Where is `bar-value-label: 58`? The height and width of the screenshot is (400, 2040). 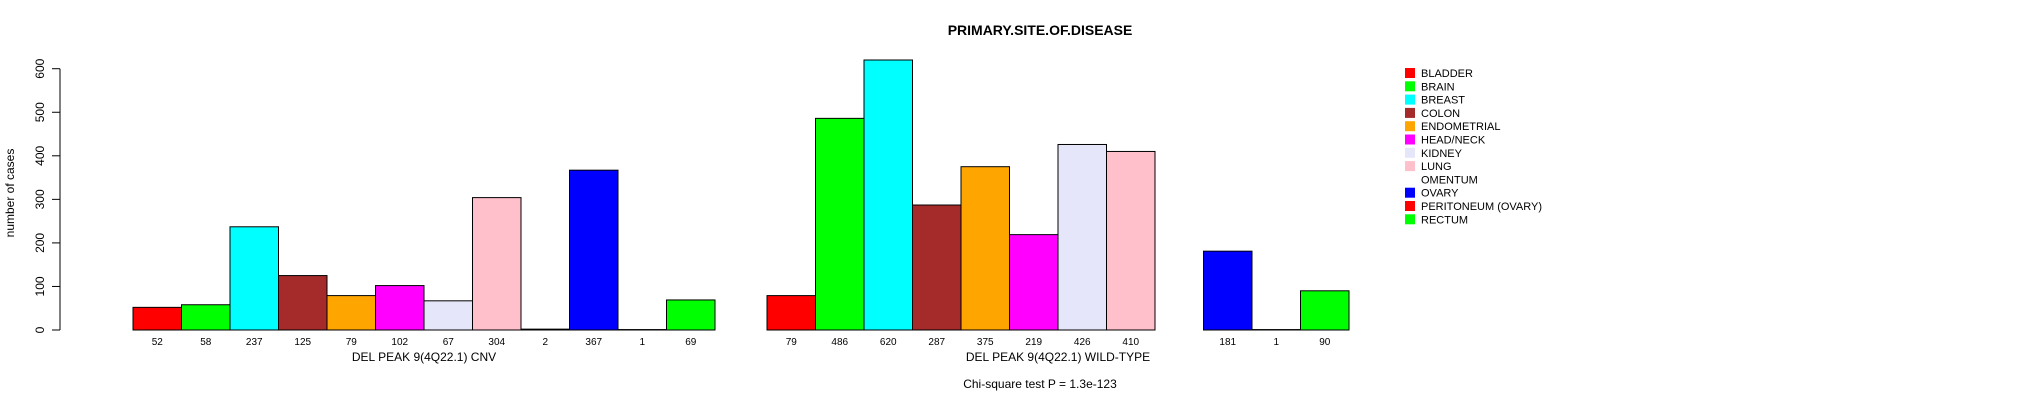 bar-value-label: 58 is located at coordinates (206, 342).